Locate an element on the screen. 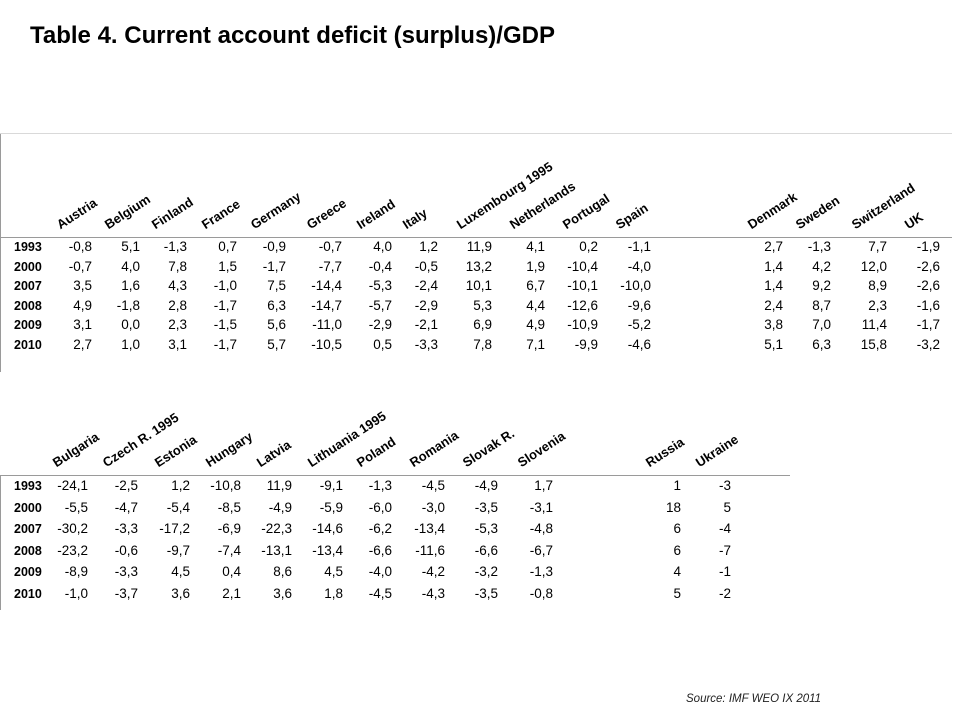  table-cell: 1,6 is located at coordinates (130, 285).